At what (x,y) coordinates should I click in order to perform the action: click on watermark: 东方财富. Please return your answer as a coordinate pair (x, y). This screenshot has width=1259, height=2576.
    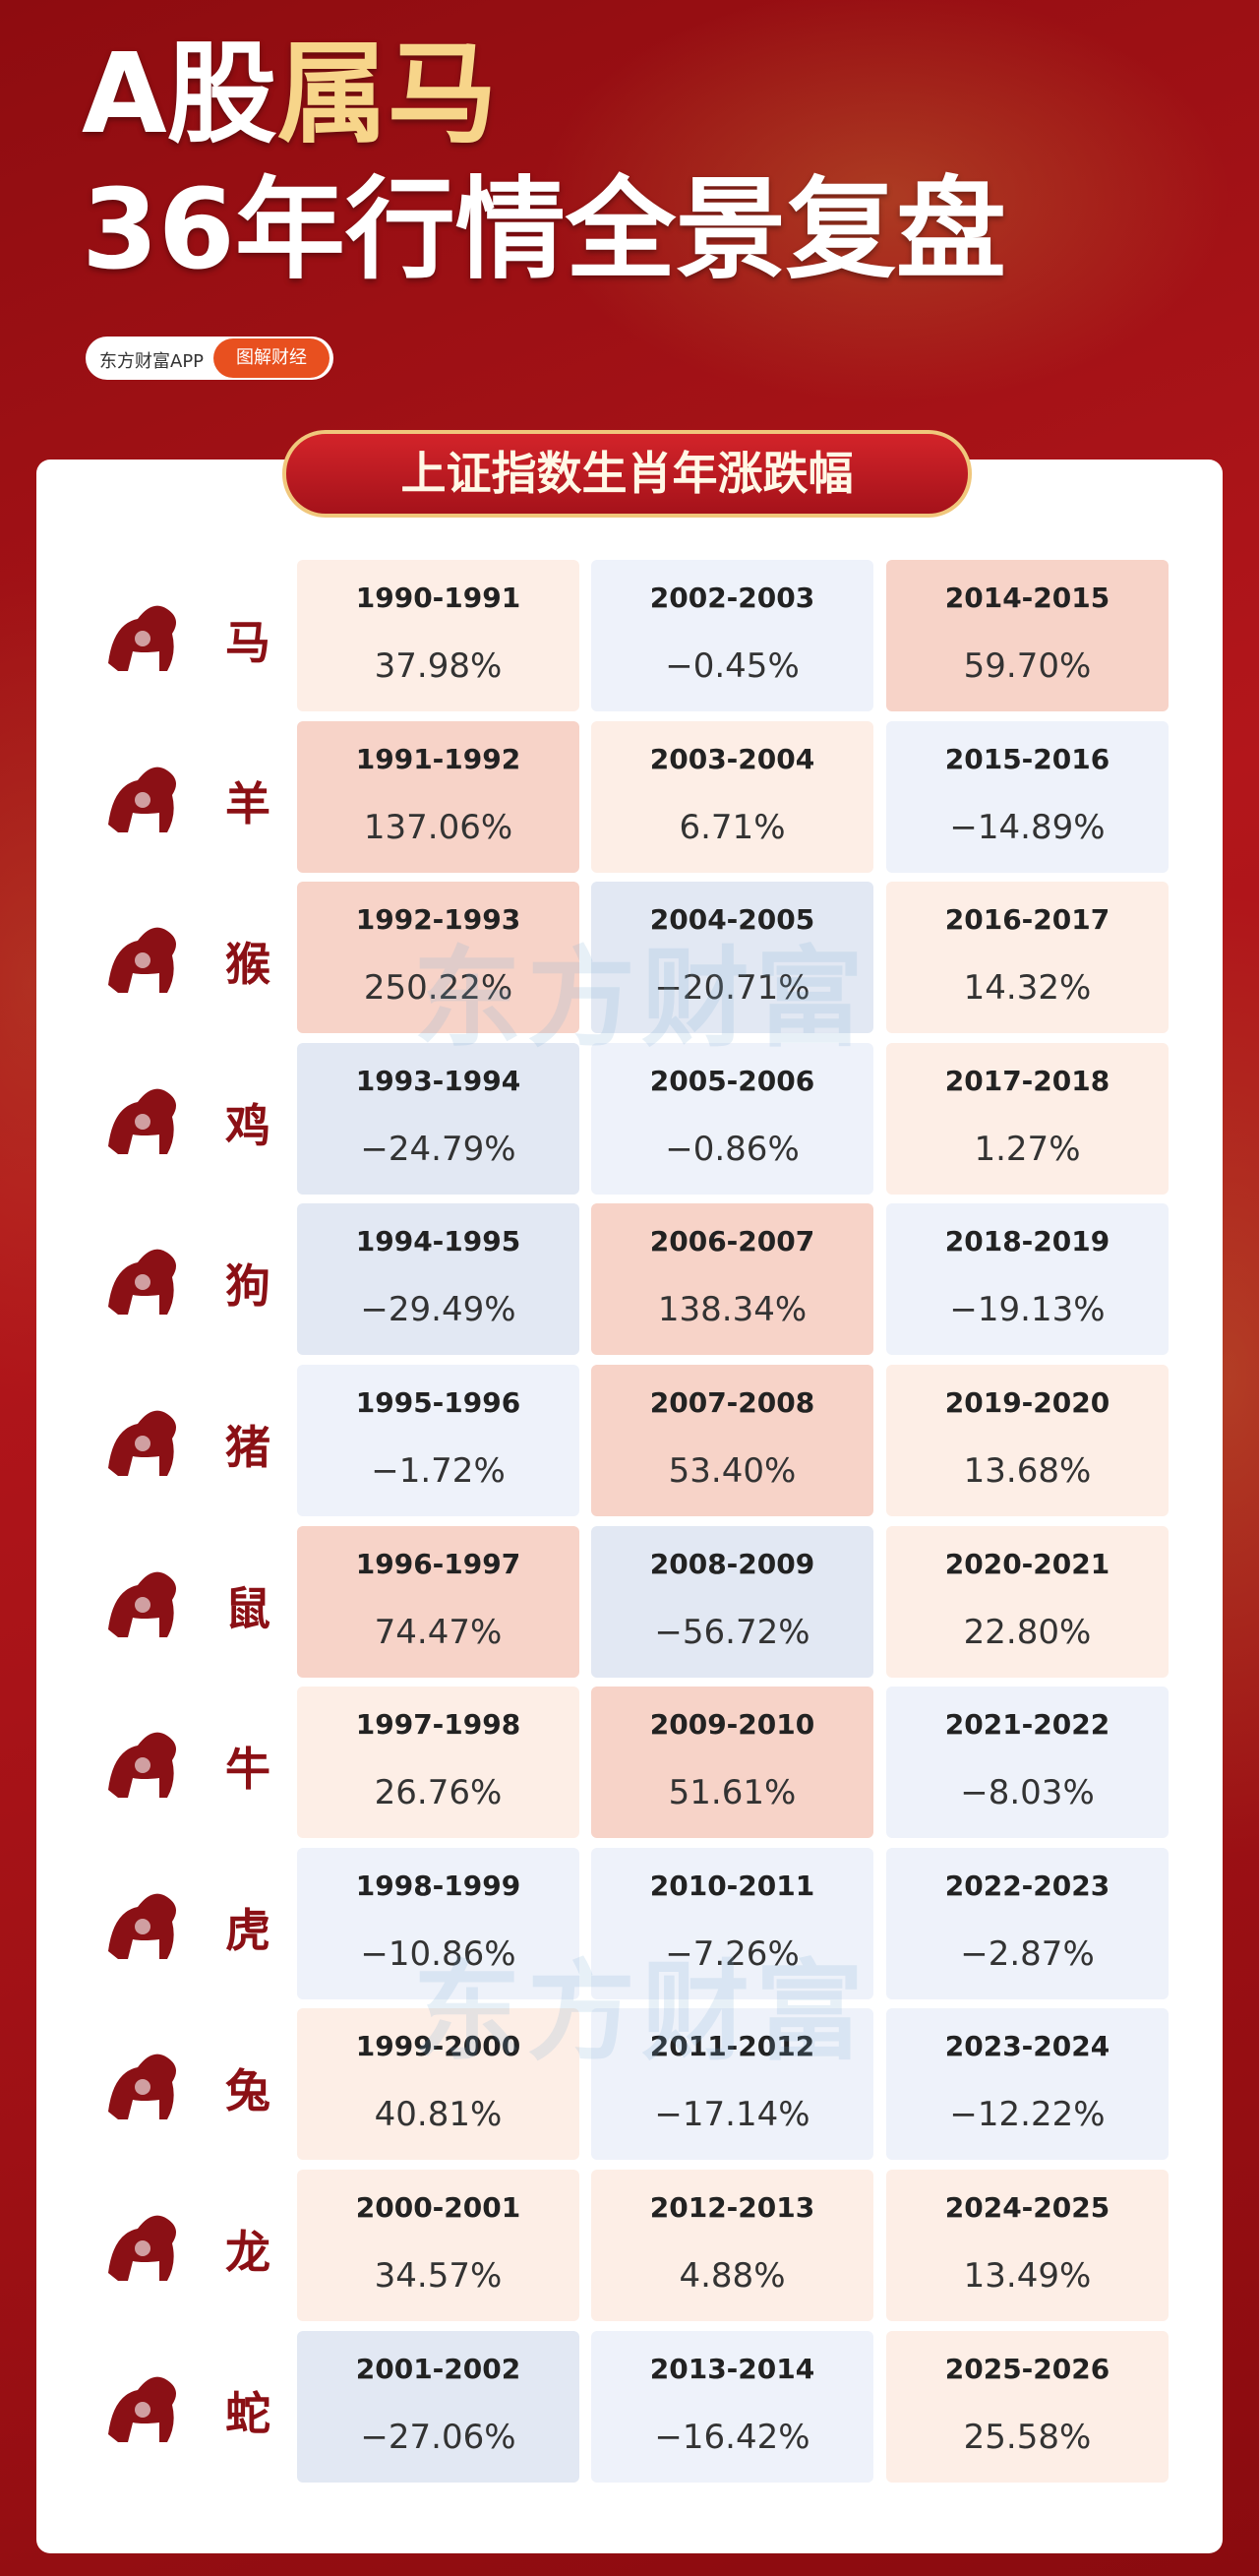
    Looking at the image, I should click on (641, 2012).